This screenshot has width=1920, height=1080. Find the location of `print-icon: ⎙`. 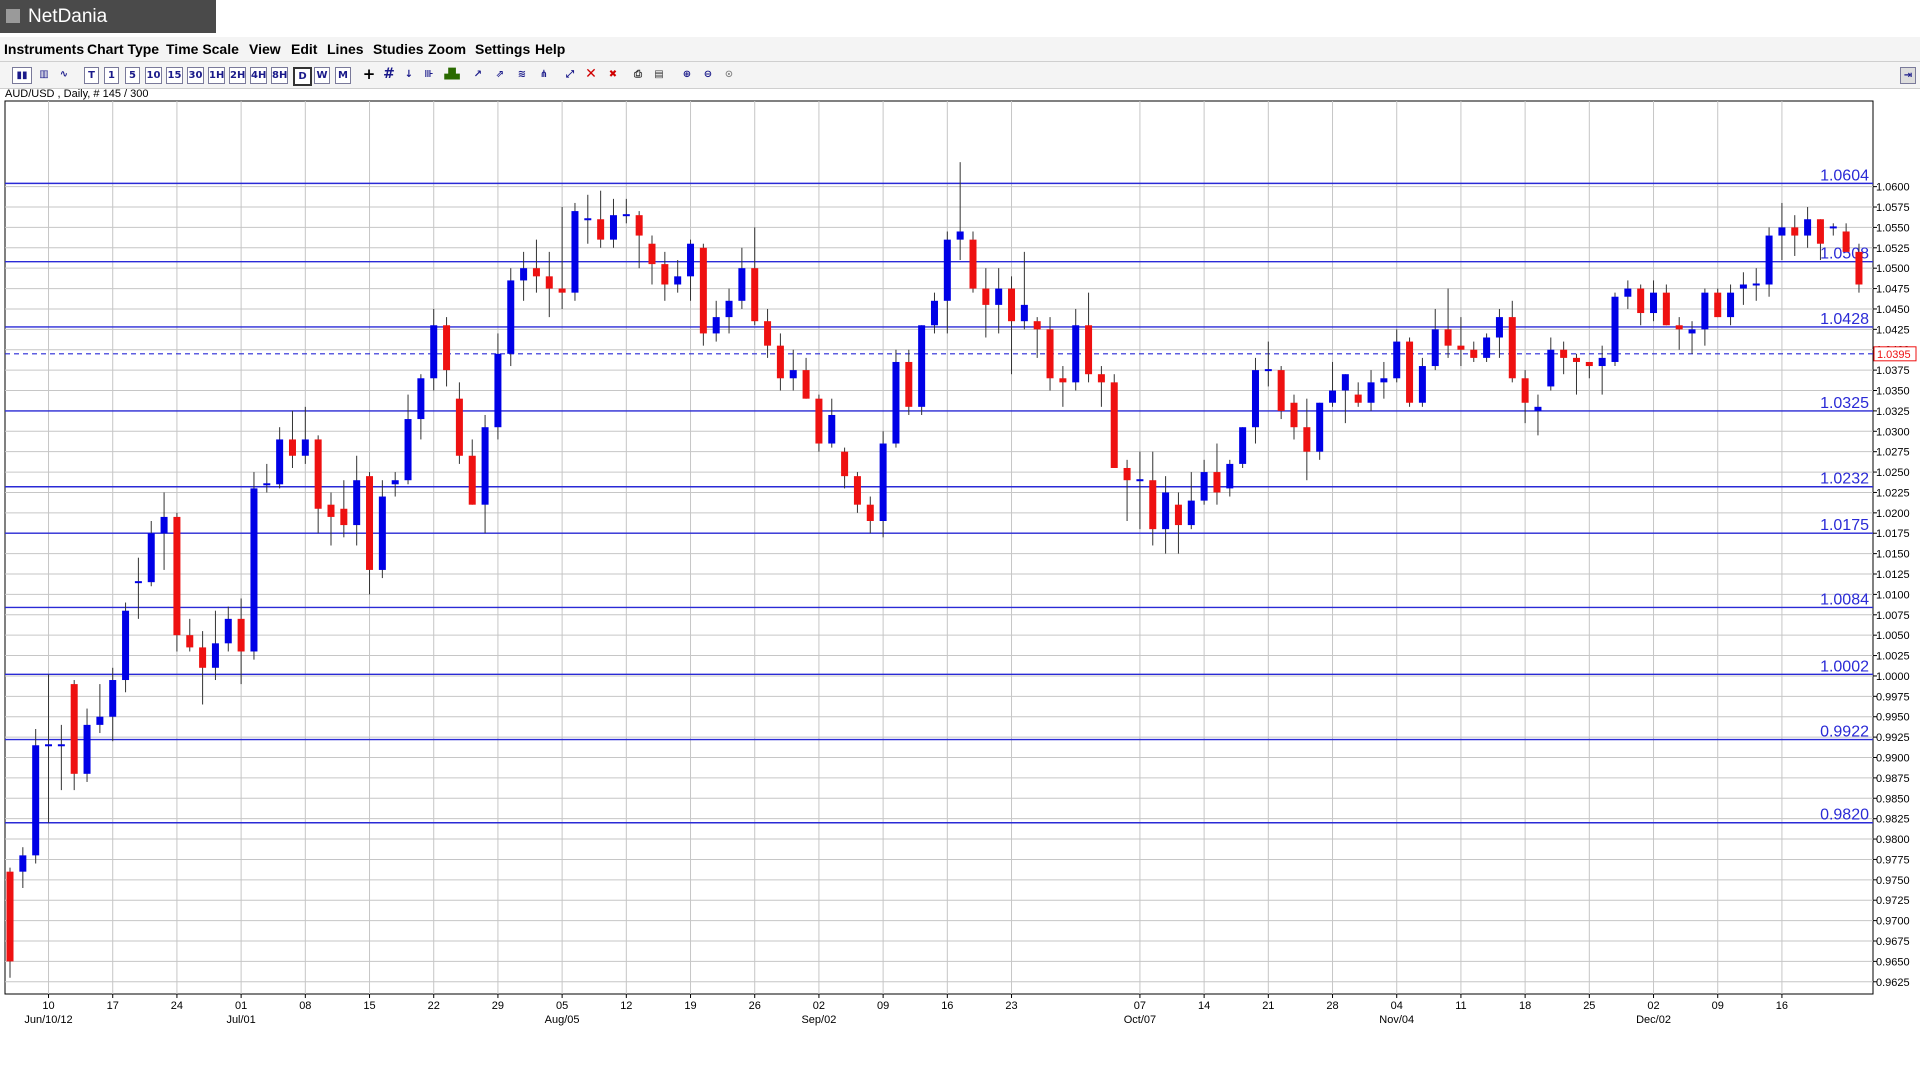

print-icon: ⎙ is located at coordinates (638, 74).